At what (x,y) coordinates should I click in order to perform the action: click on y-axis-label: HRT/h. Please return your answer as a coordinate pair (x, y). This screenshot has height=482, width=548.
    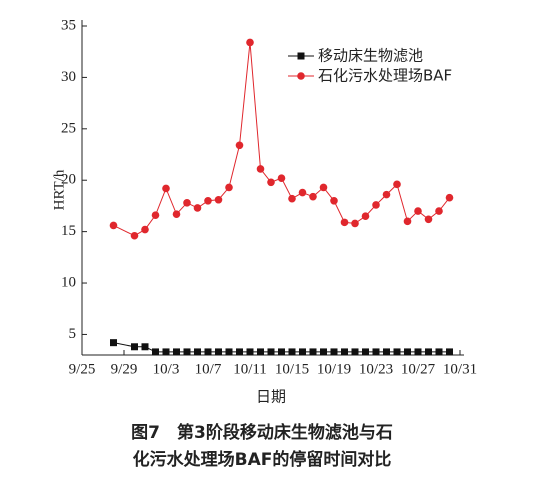
    Looking at the image, I should click on (59, 189).